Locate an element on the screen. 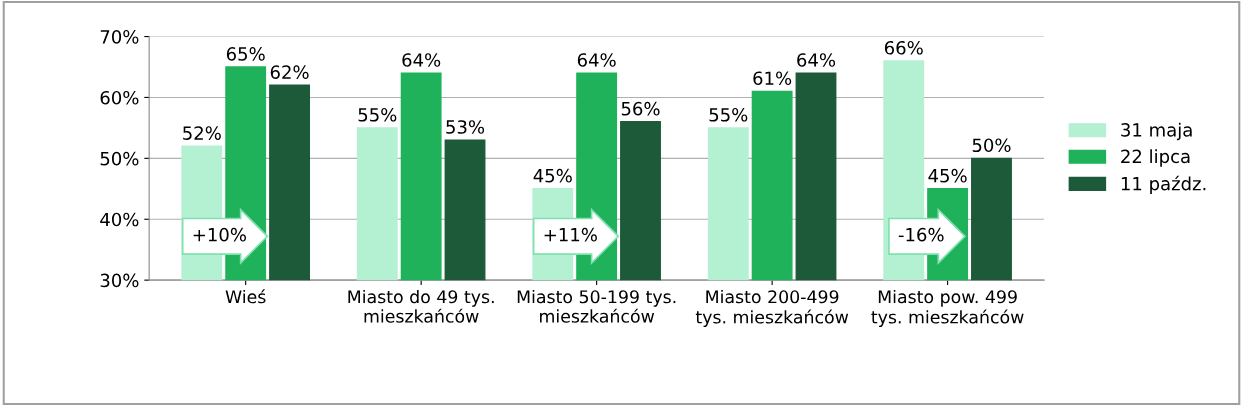  x-tick-label: Miasto 200-499 tys. mieszkańców is located at coordinates (772, 308).